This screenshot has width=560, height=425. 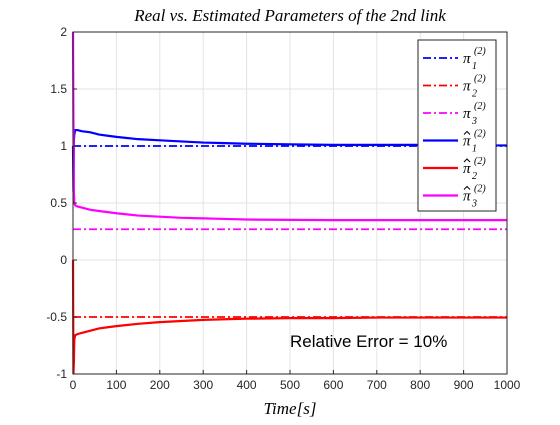 I want to click on y-tick-label: 1.5, so click(x=58, y=89).